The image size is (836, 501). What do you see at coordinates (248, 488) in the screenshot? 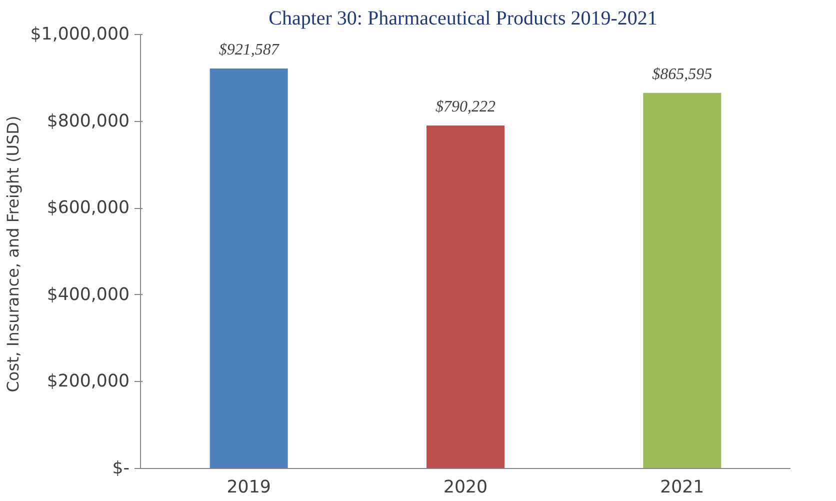
I see `x-tick-label: 2019` at bounding box center [248, 488].